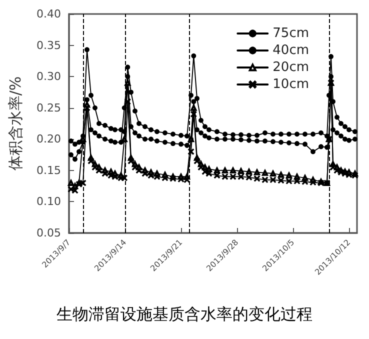 This screenshot has height=339, width=369. What do you see at coordinates (291, 33) in the screenshot?
I see `legend-label: 75cm` at bounding box center [291, 33].